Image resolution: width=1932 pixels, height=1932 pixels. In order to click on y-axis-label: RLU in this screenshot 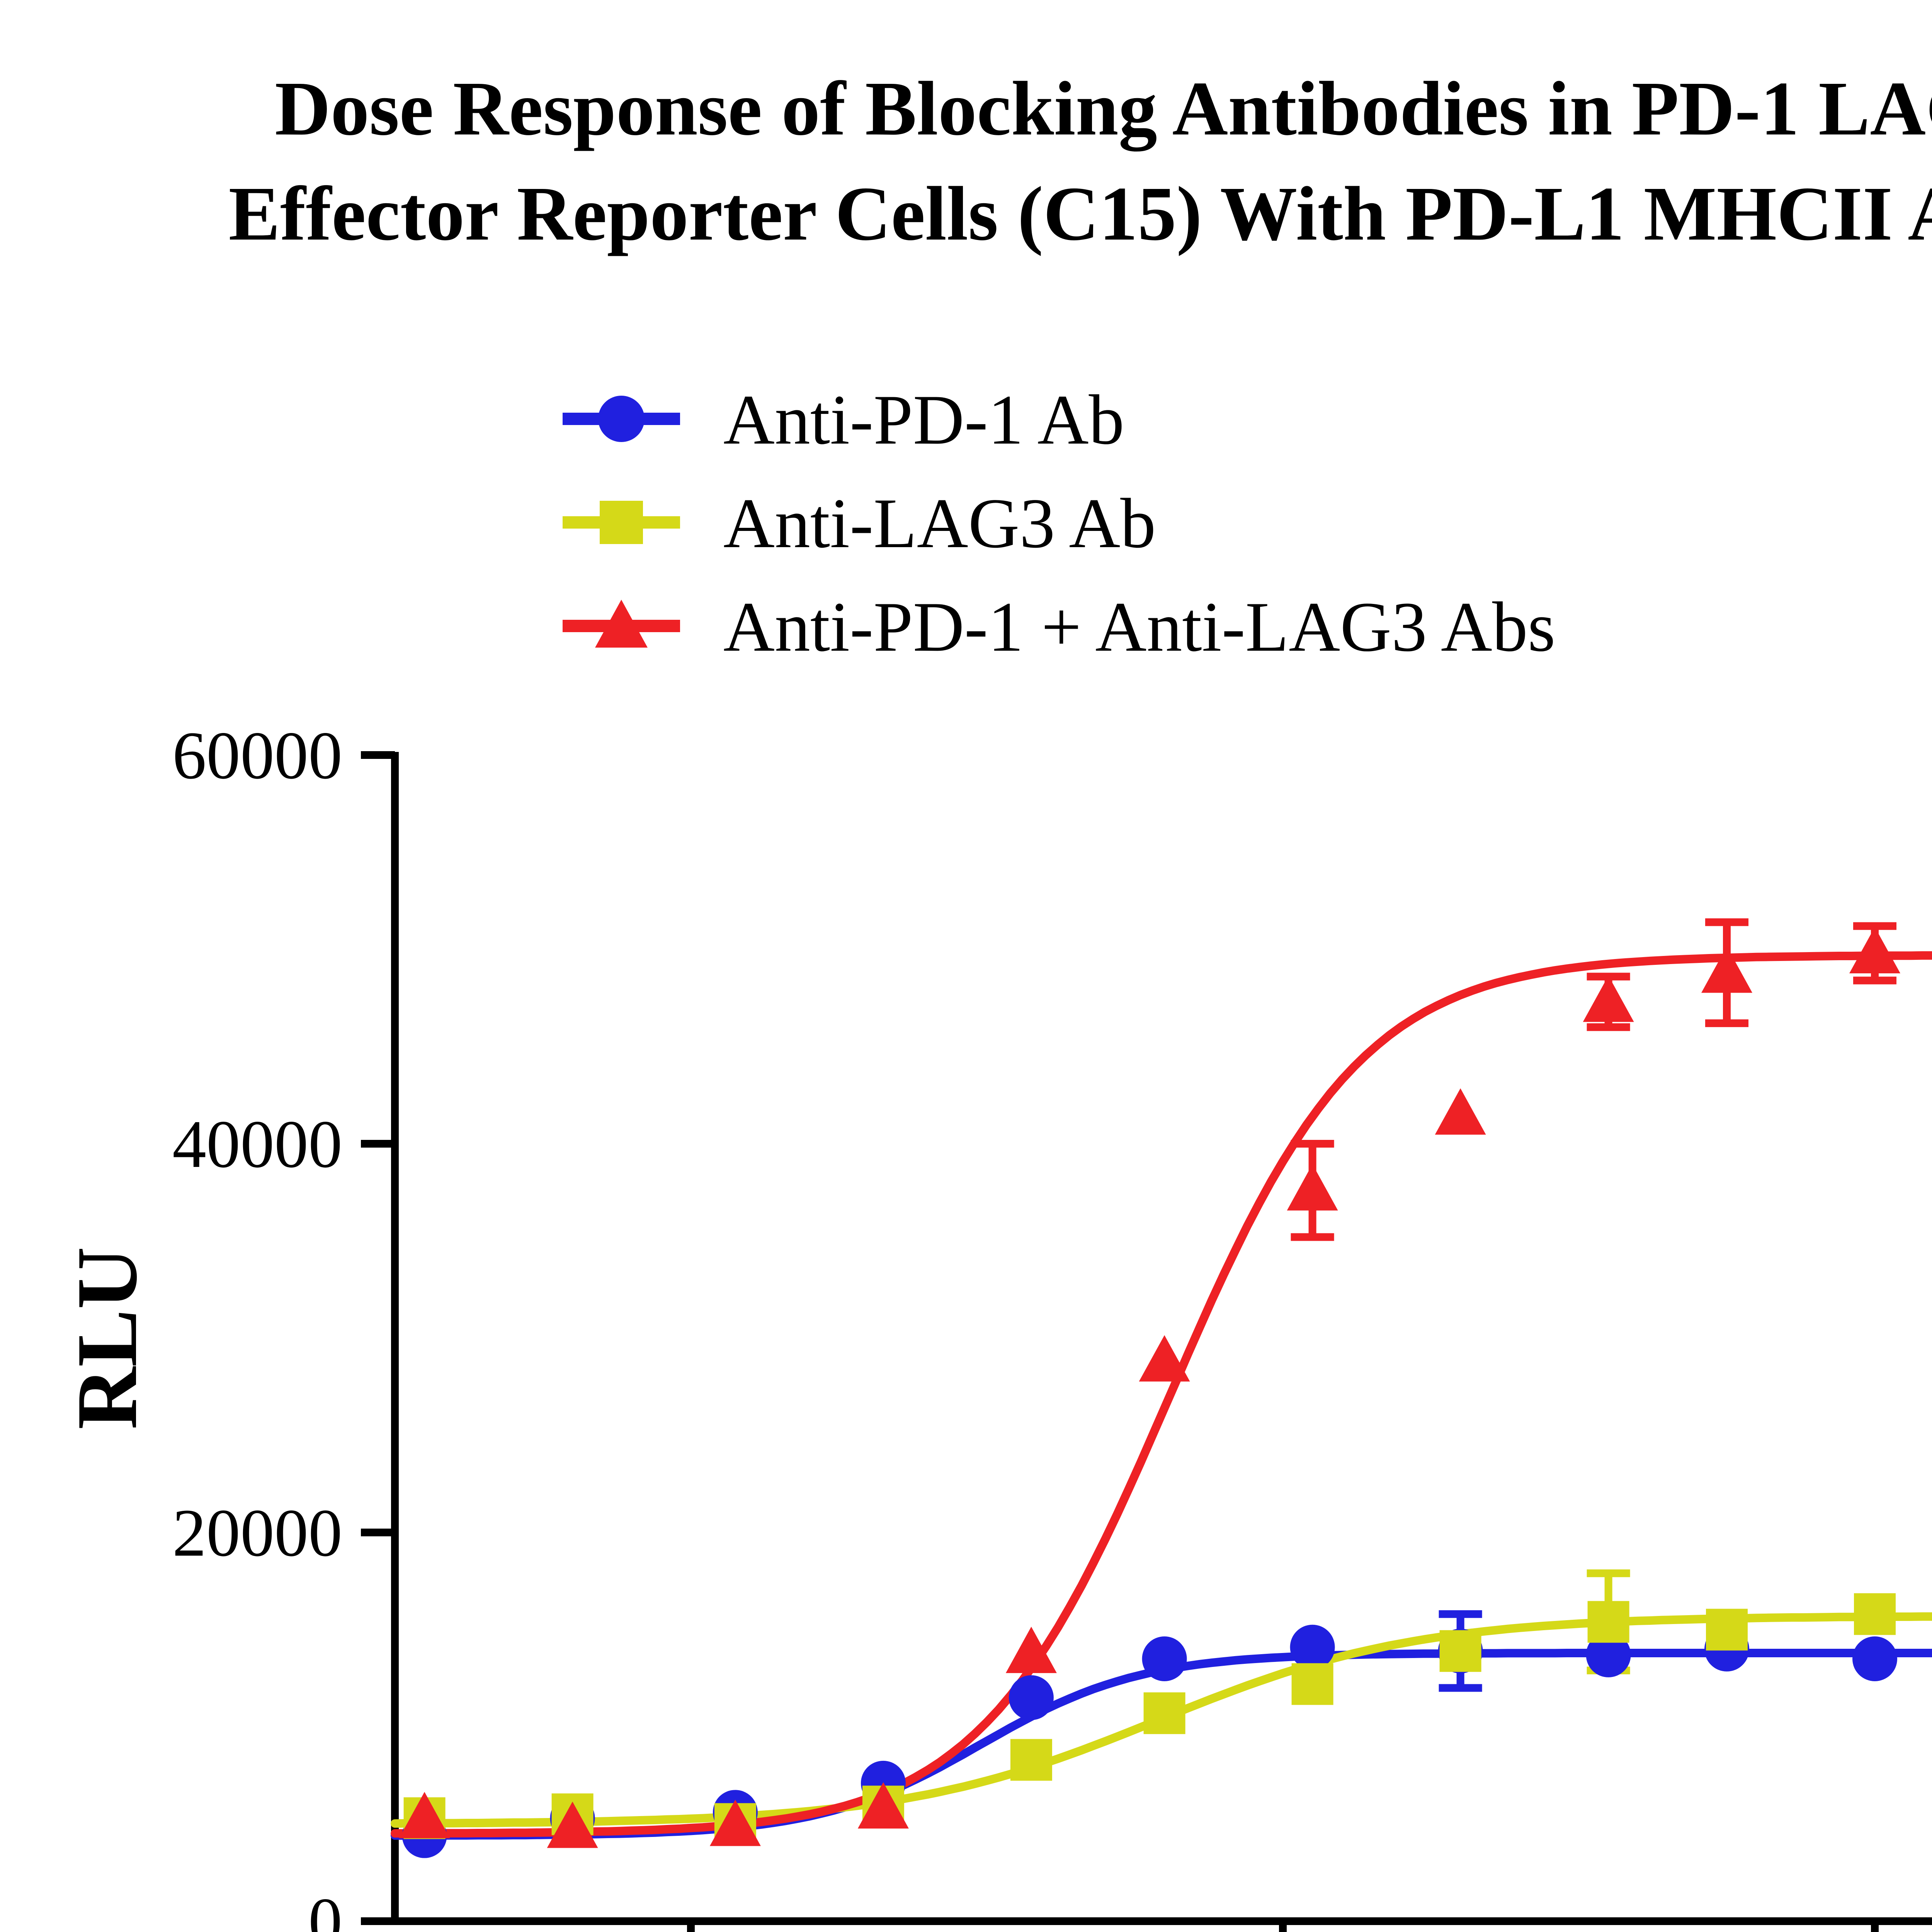, I will do `click(107, 1339)`.